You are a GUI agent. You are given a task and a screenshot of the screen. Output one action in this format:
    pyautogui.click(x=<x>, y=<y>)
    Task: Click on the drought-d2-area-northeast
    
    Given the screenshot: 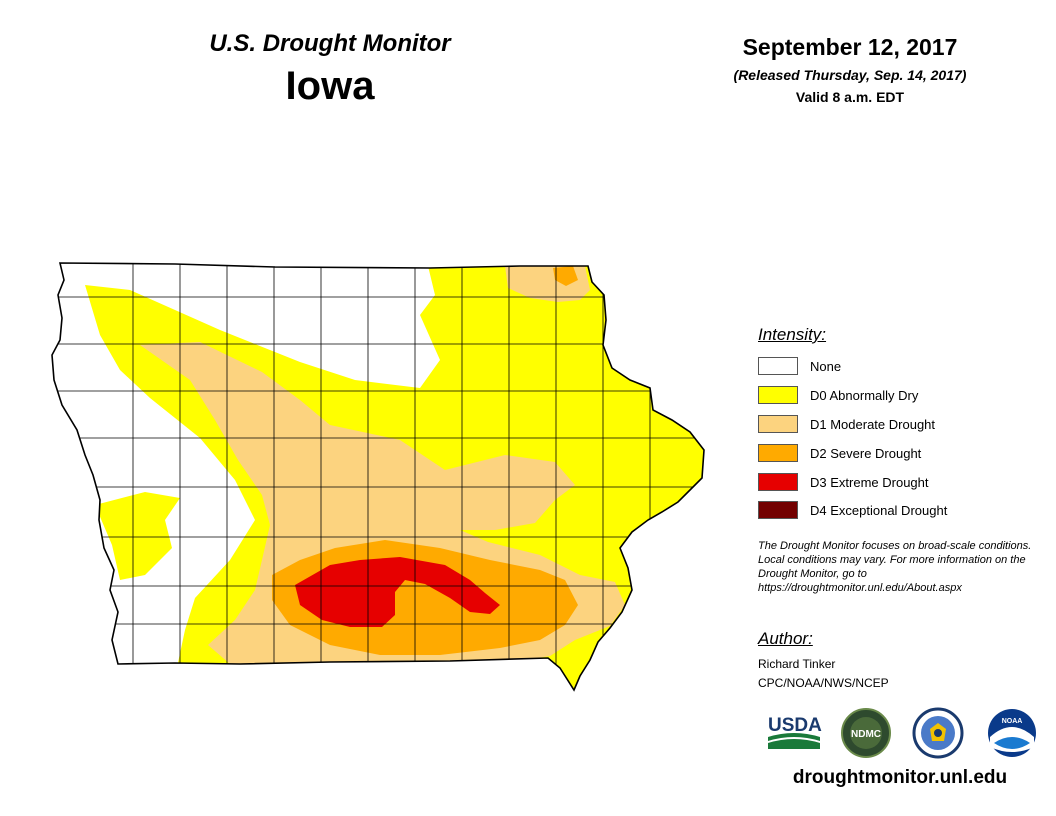 What is the action you would take?
    pyautogui.click(x=565, y=276)
    